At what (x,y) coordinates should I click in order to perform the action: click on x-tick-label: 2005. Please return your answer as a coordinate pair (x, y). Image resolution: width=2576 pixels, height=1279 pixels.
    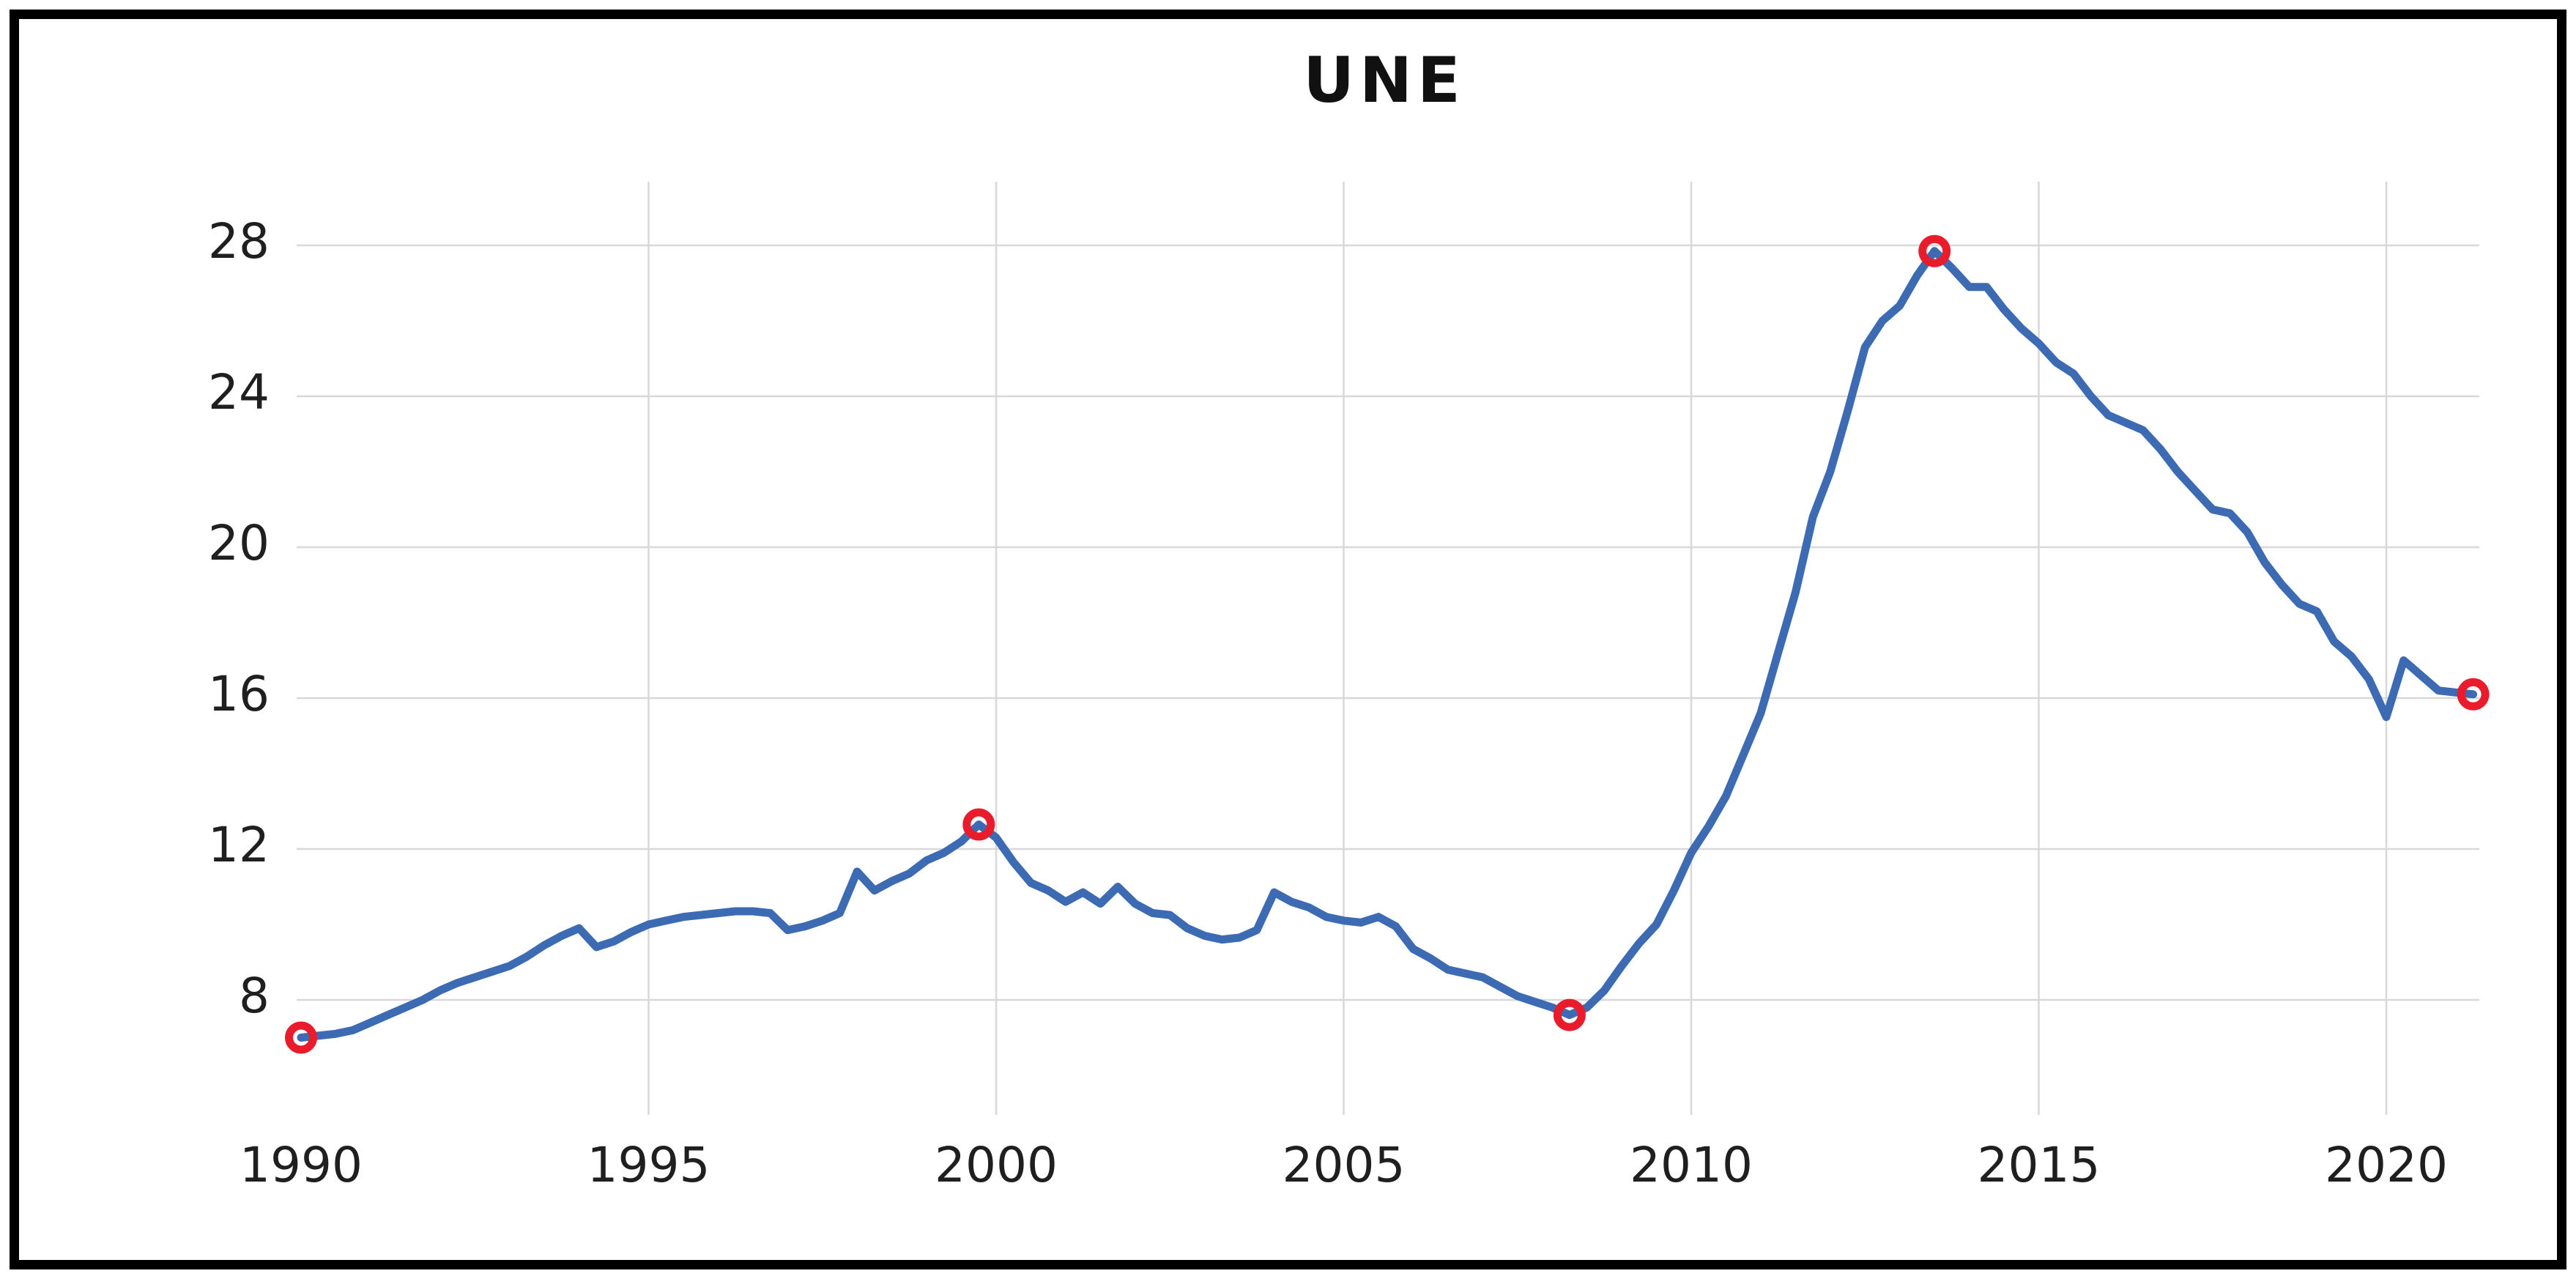
    Looking at the image, I should click on (1344, 1165).